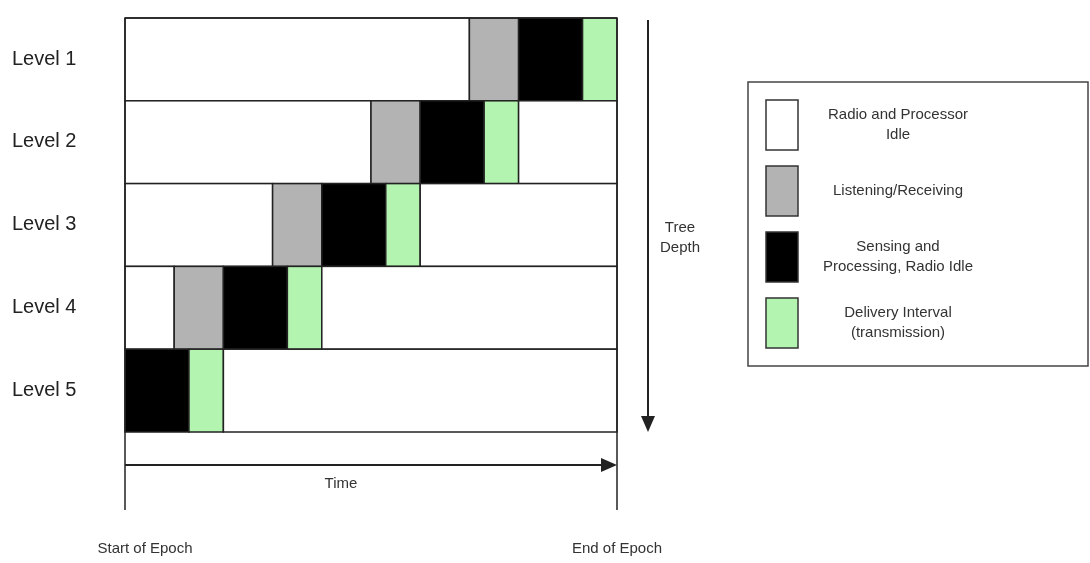  What do you see at coordinates (44, 140) in the screenshot?
I see `y-tick-label: Level 2` at bounding box center [44, 140].